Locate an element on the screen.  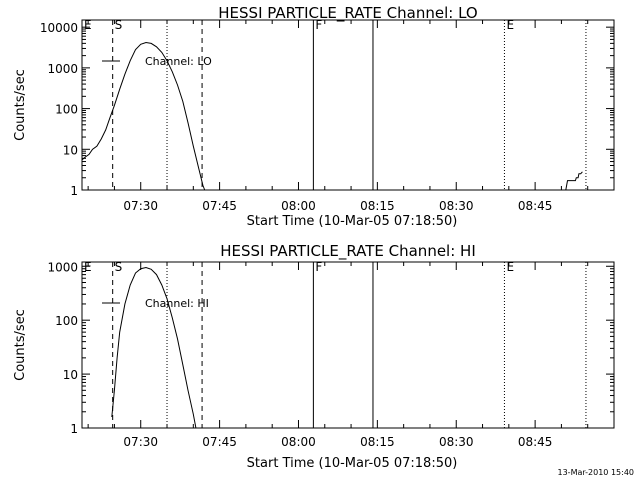
legend-label: Channel: HI is located at coordinates (177, 303).